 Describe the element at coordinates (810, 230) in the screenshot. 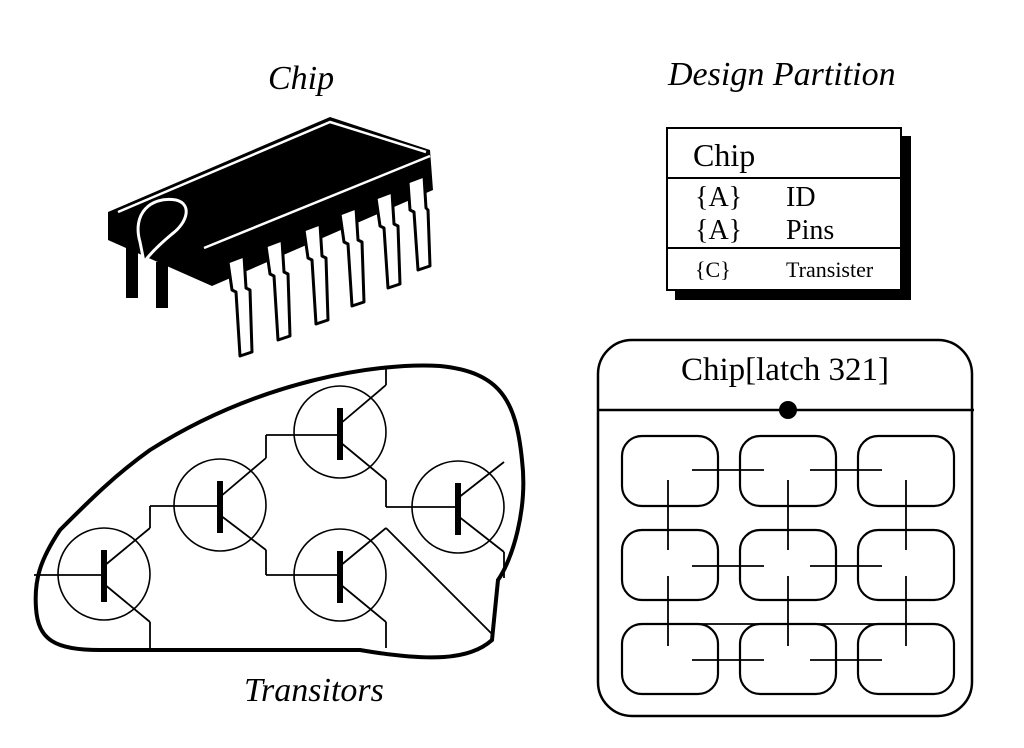

I see `attribute-name: Pins` at that location.